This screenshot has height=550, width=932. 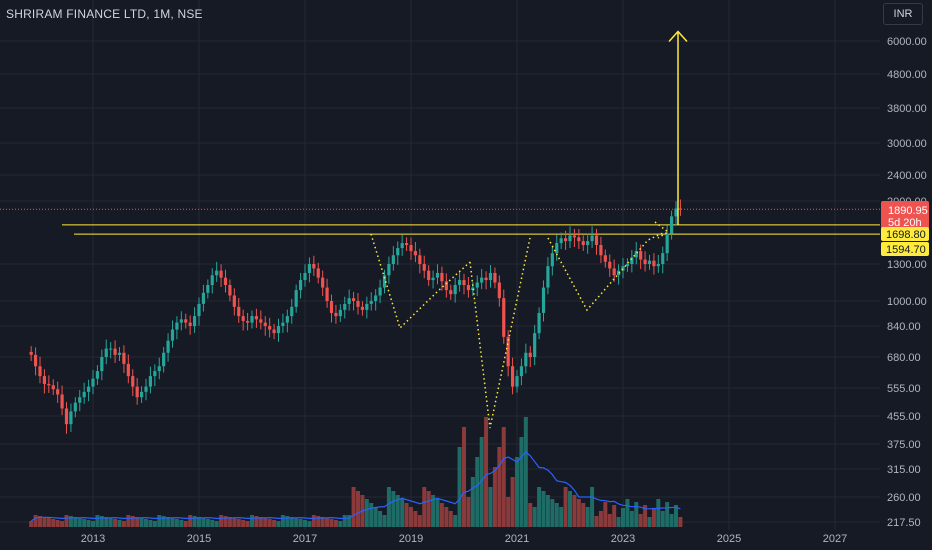 What do you see at coordinates (903, 14) in the screenshot?
I see `currency-selector: INR` at bounding box center [903, 14].